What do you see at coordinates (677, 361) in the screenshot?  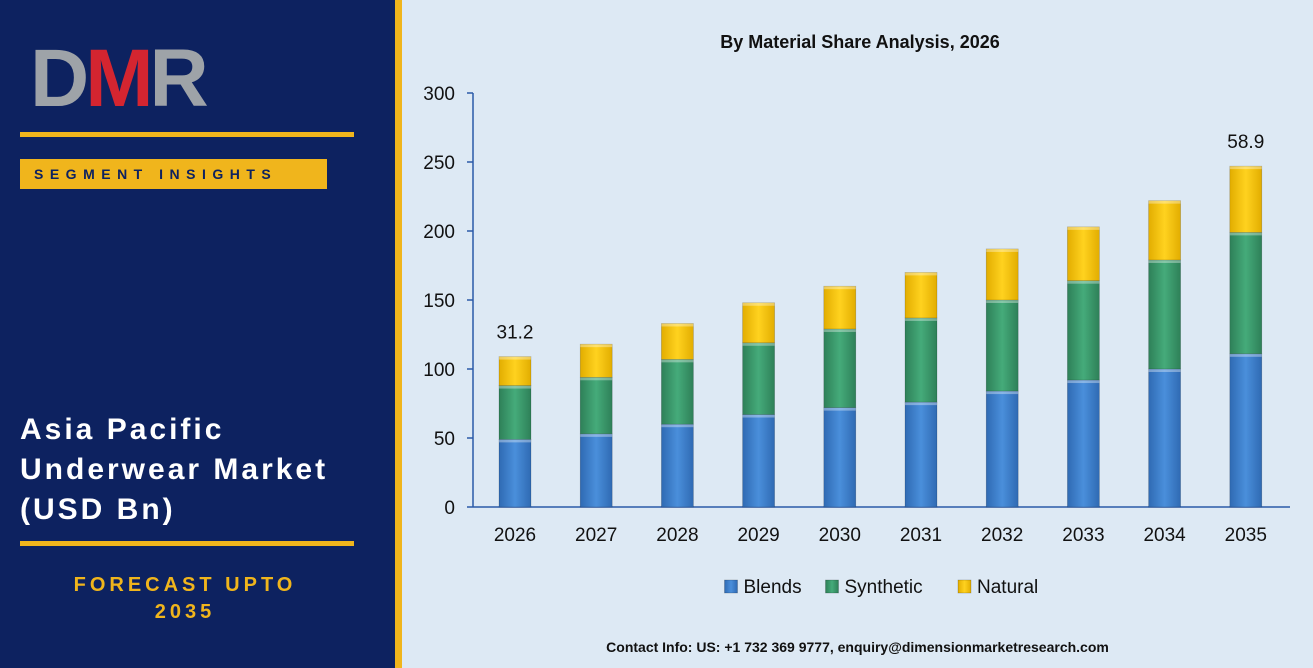 I see `bar-bevel-synthetic-2028` at bounding box center [677, 361].